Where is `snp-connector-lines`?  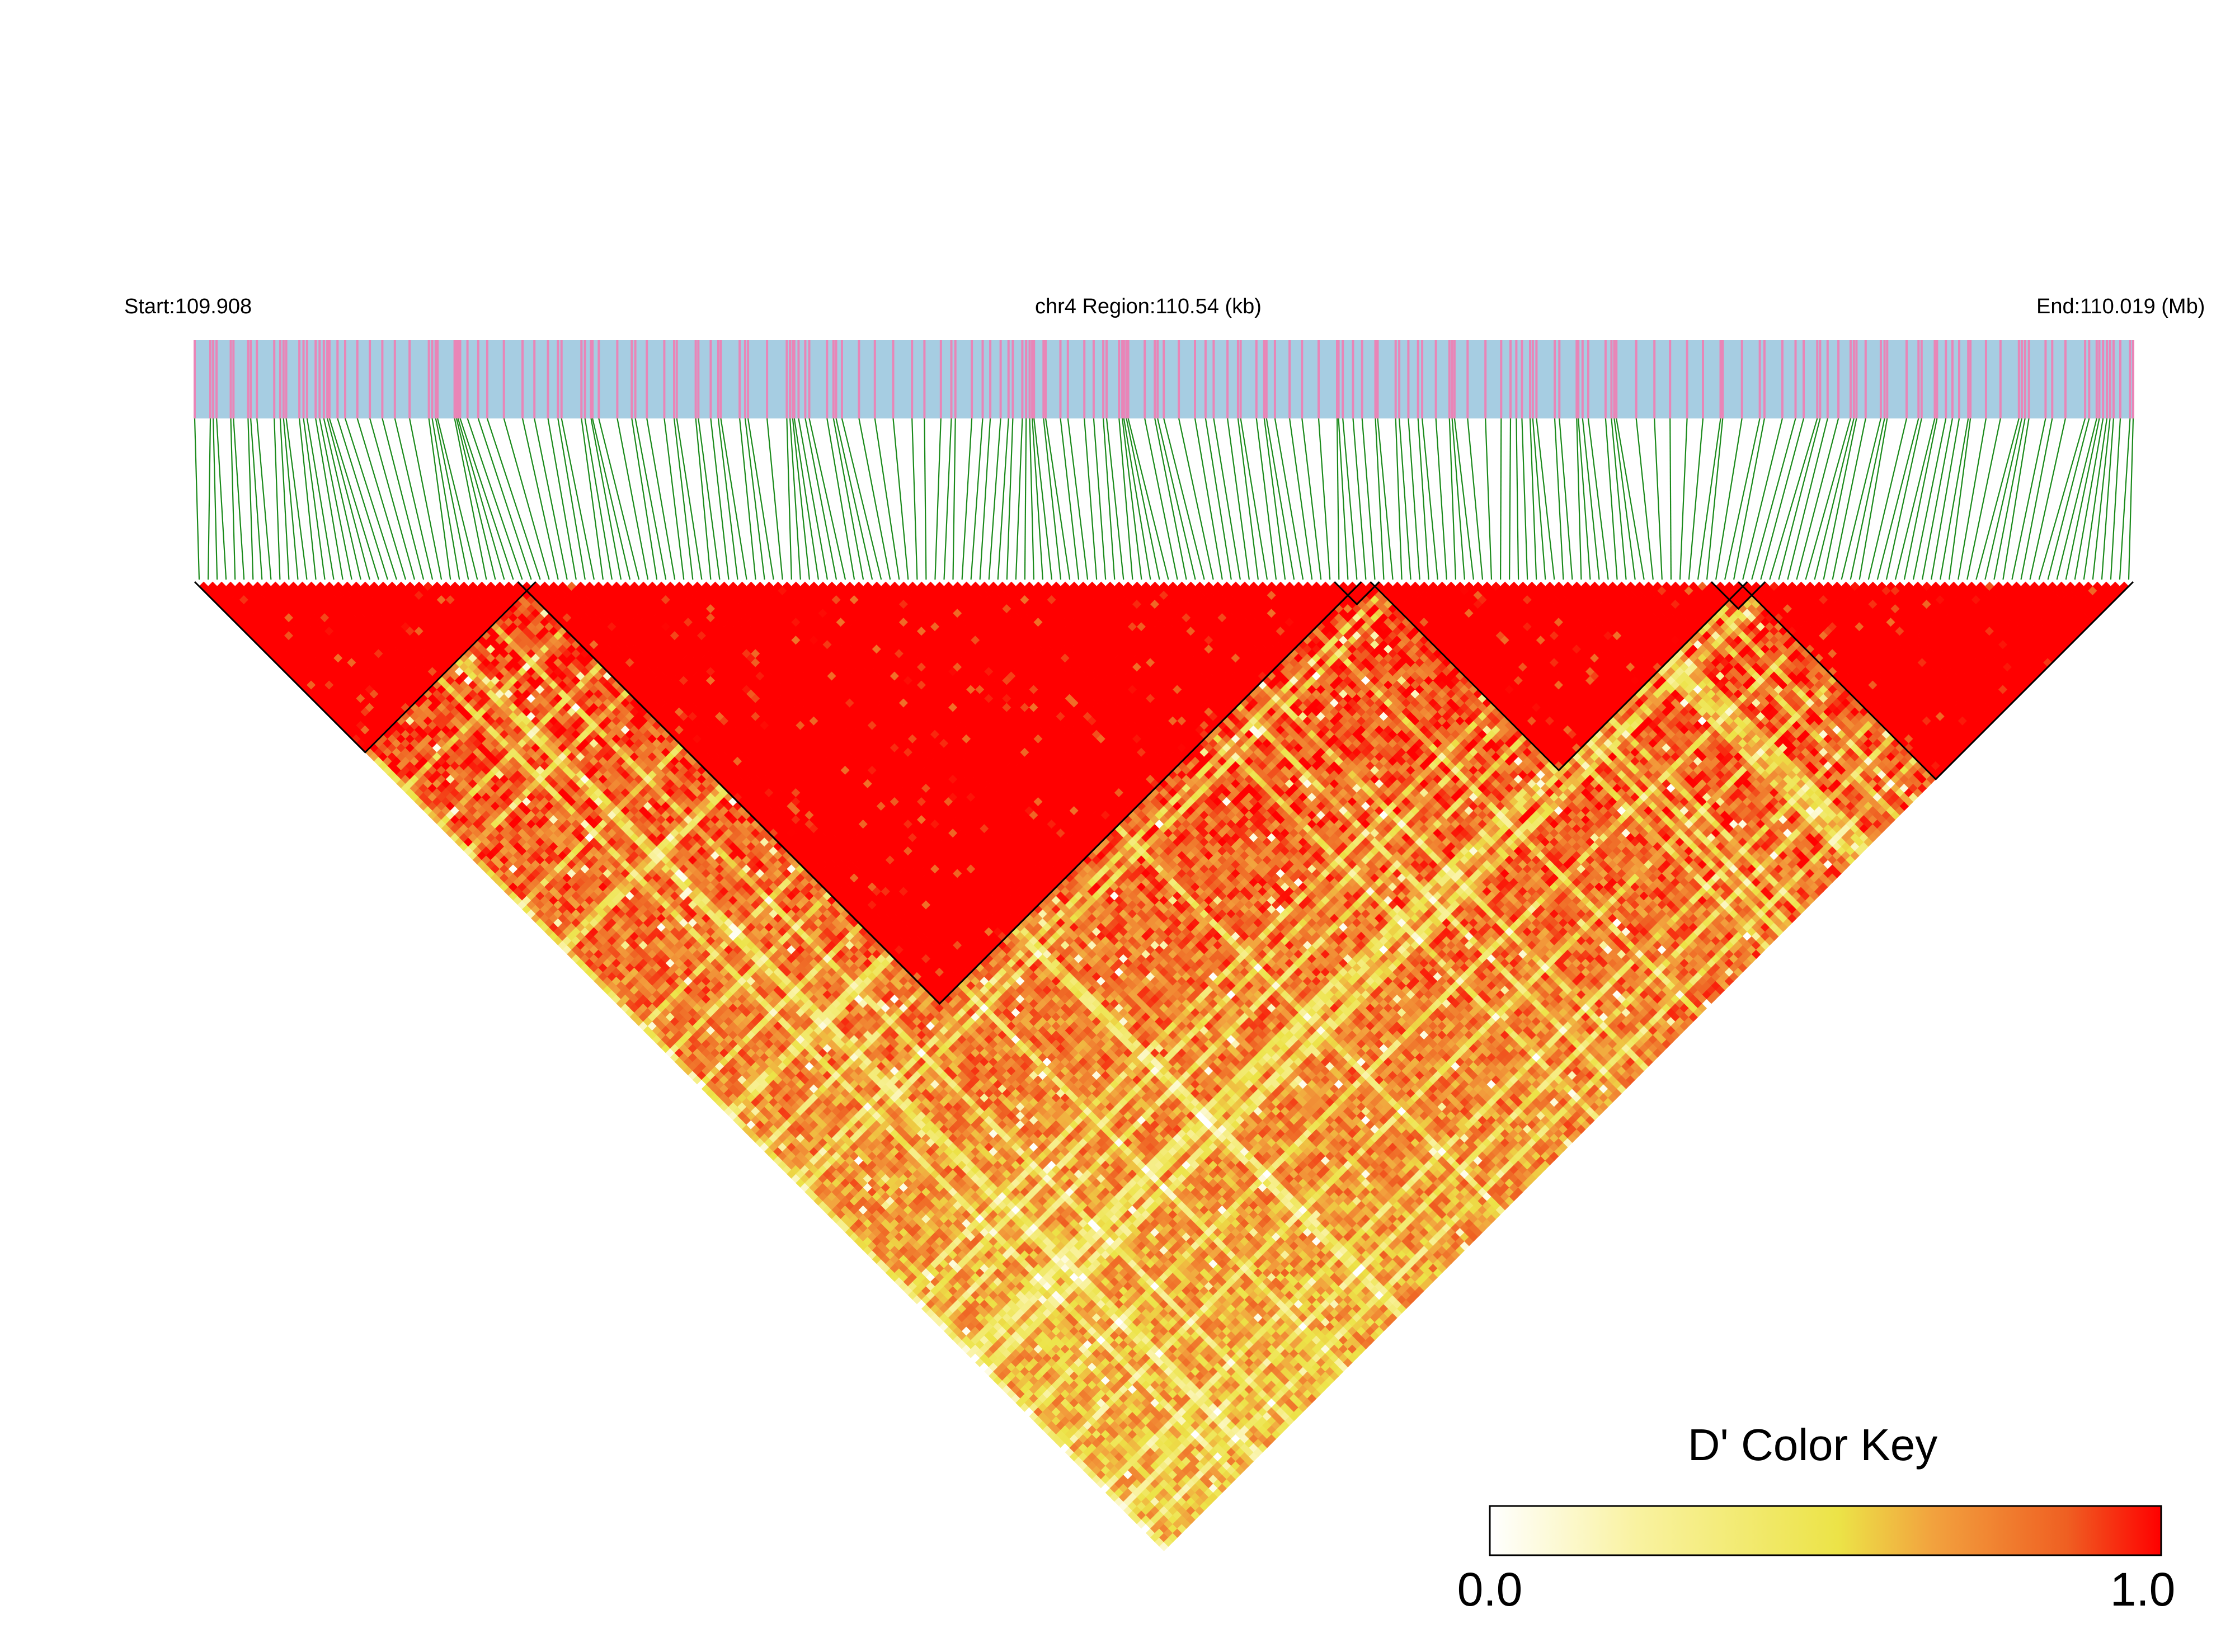
snp-connector-lines is located at coordinates (1164, 499).